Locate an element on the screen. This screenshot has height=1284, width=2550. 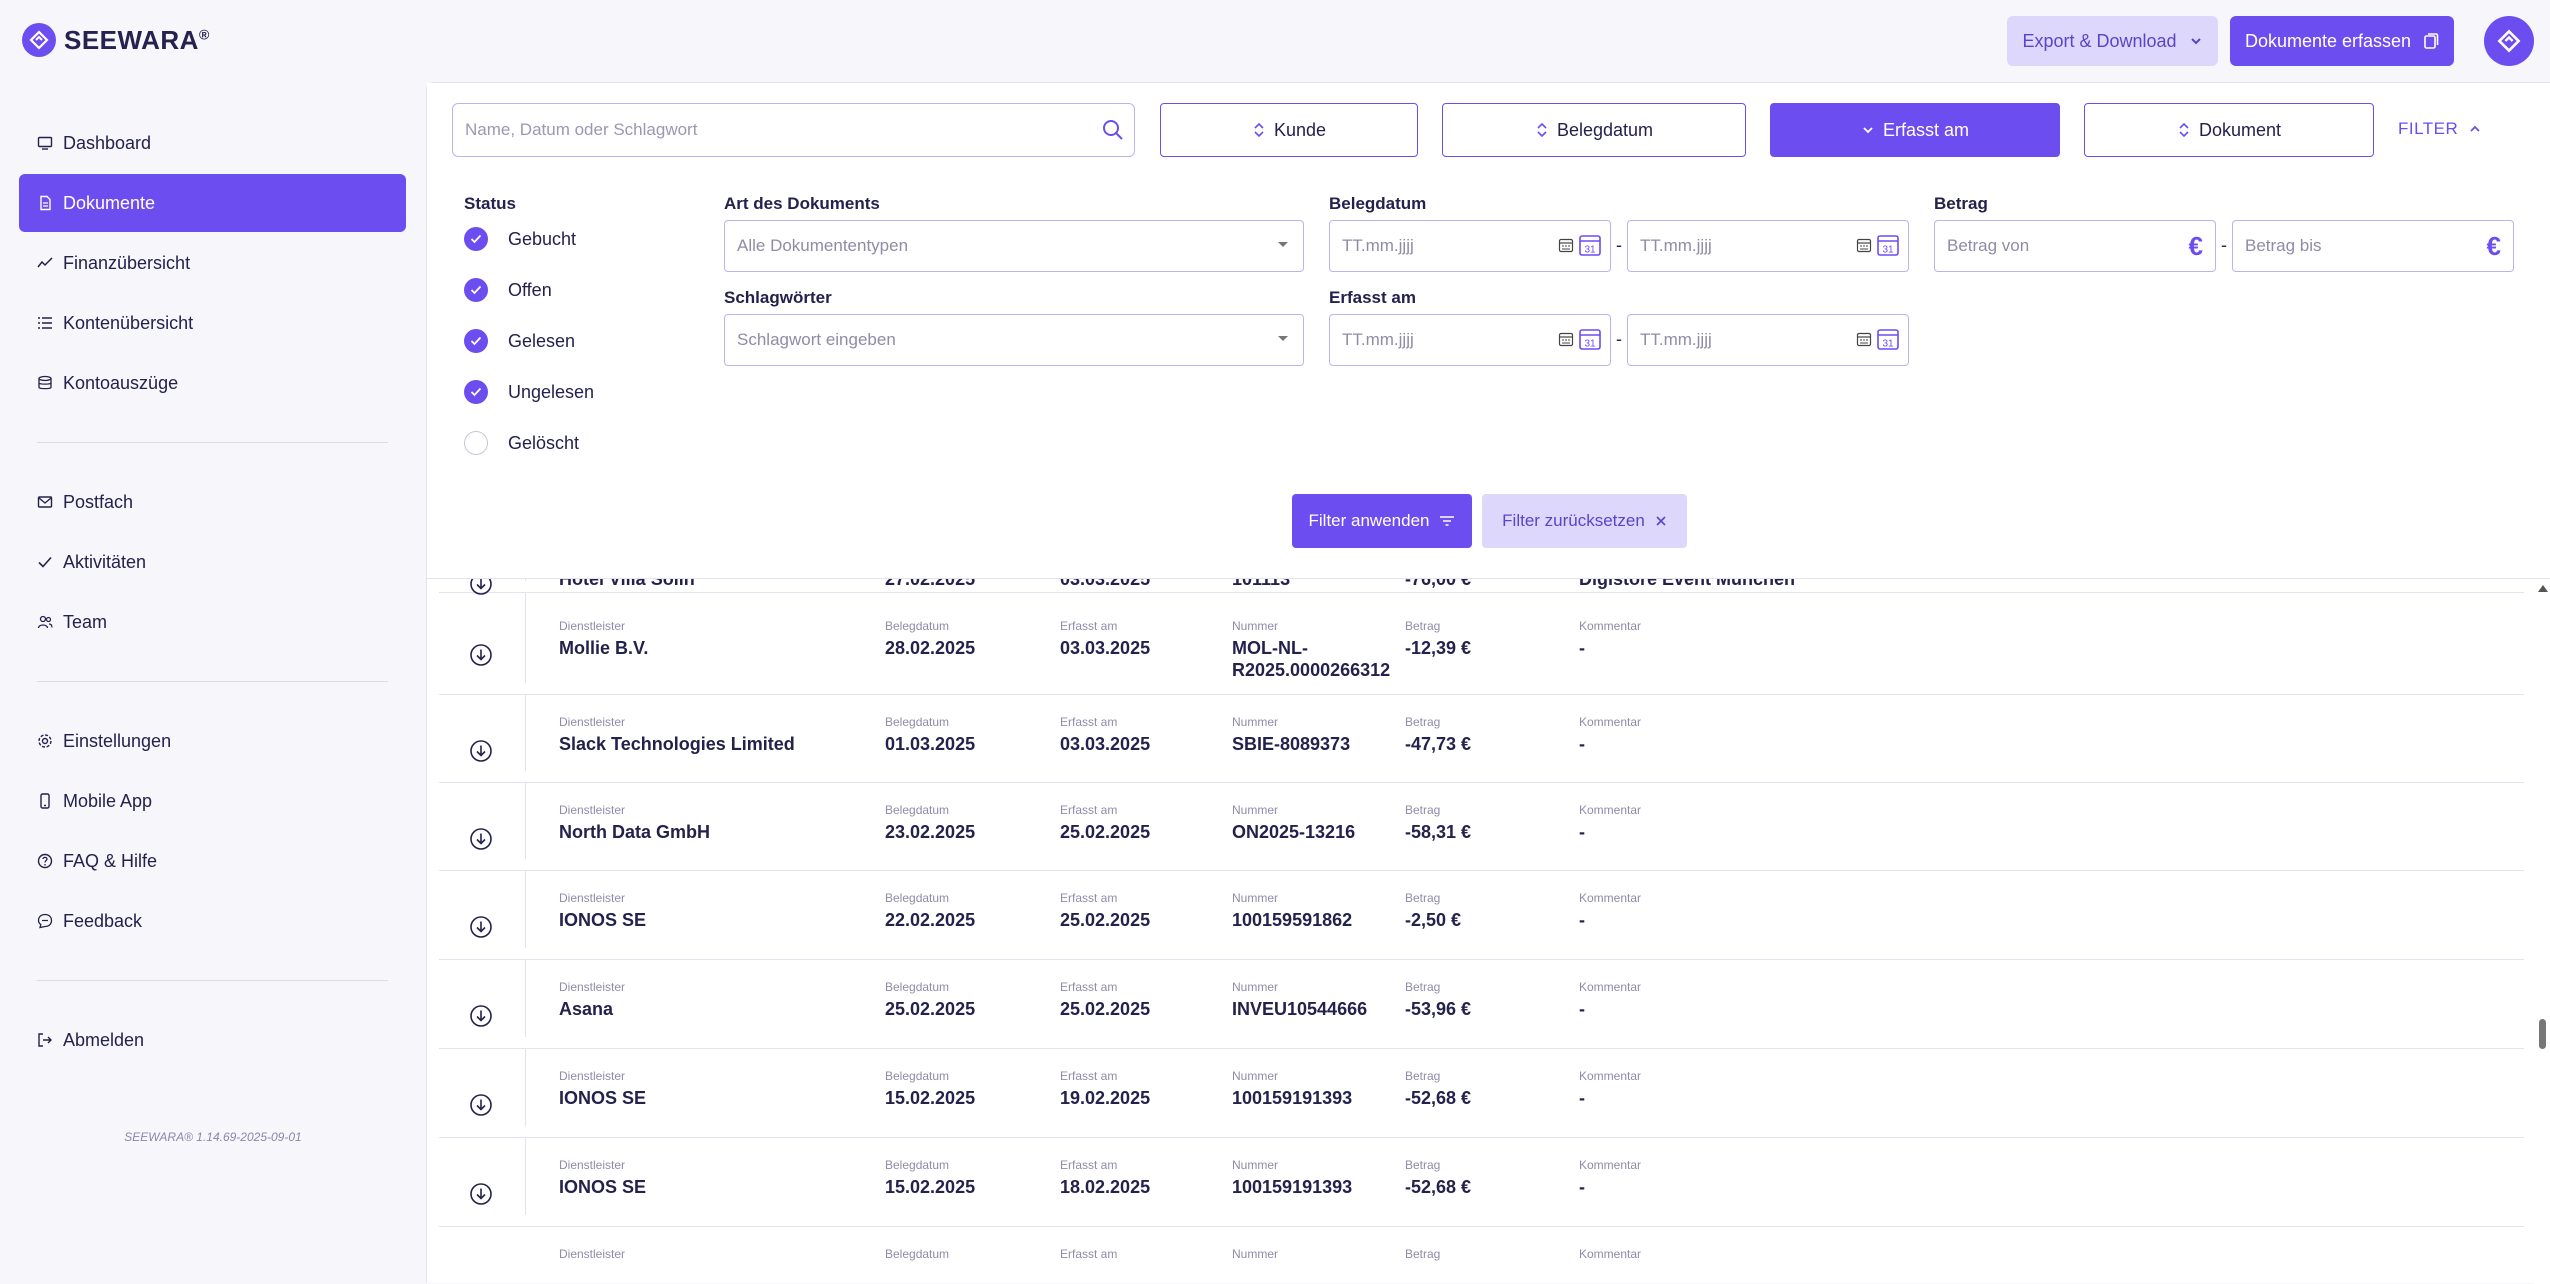
erfasst-from-input: TT.mm.jjjj 31 is located at coordinates (1470, 340).